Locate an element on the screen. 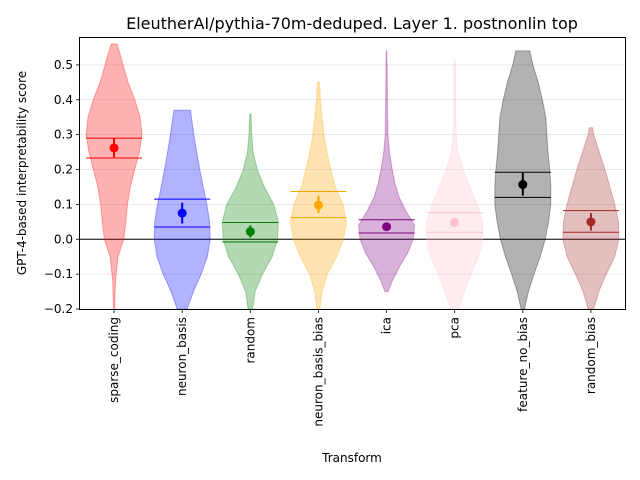  y-axis-ticks: −0.2 −0.1 0.0 0.1 0.2 0.3 0.4 0.5 is located at coordinates (62, 187).